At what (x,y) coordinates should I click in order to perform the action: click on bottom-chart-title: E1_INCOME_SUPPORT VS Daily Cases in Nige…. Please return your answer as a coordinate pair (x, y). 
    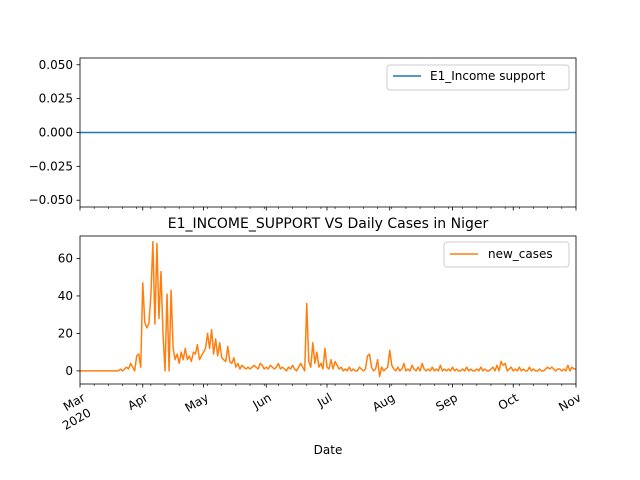
    Looking at the image, I should click on (328, 224).